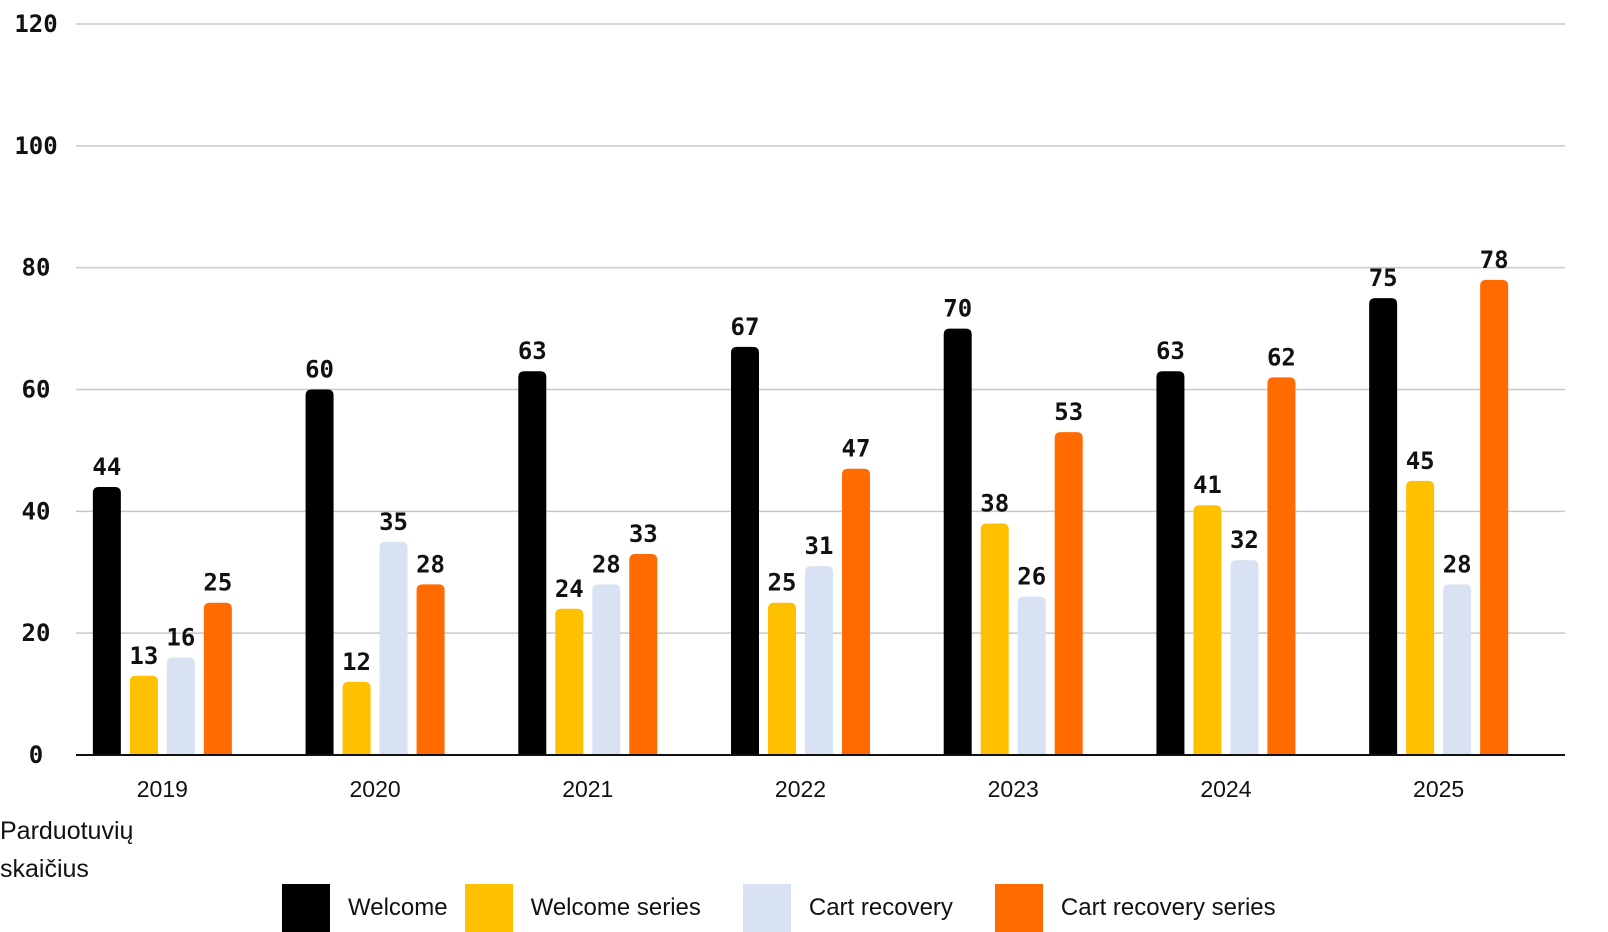 This screenshot has height=932, width=1608. Describe the element at coordinates (745, 327) in the screenshot. I see `data-label: 67` at that location.